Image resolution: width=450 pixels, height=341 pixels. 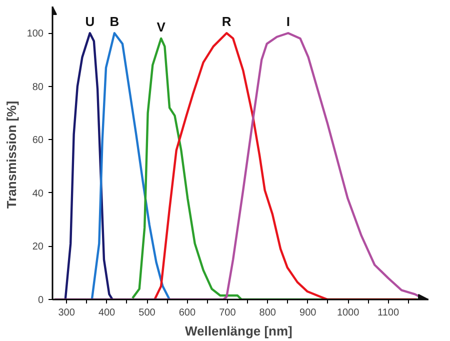 What do you see at coordinates (288, 22) in the screenshot?
I see `series-label: I` at bounding box center [288, 22].